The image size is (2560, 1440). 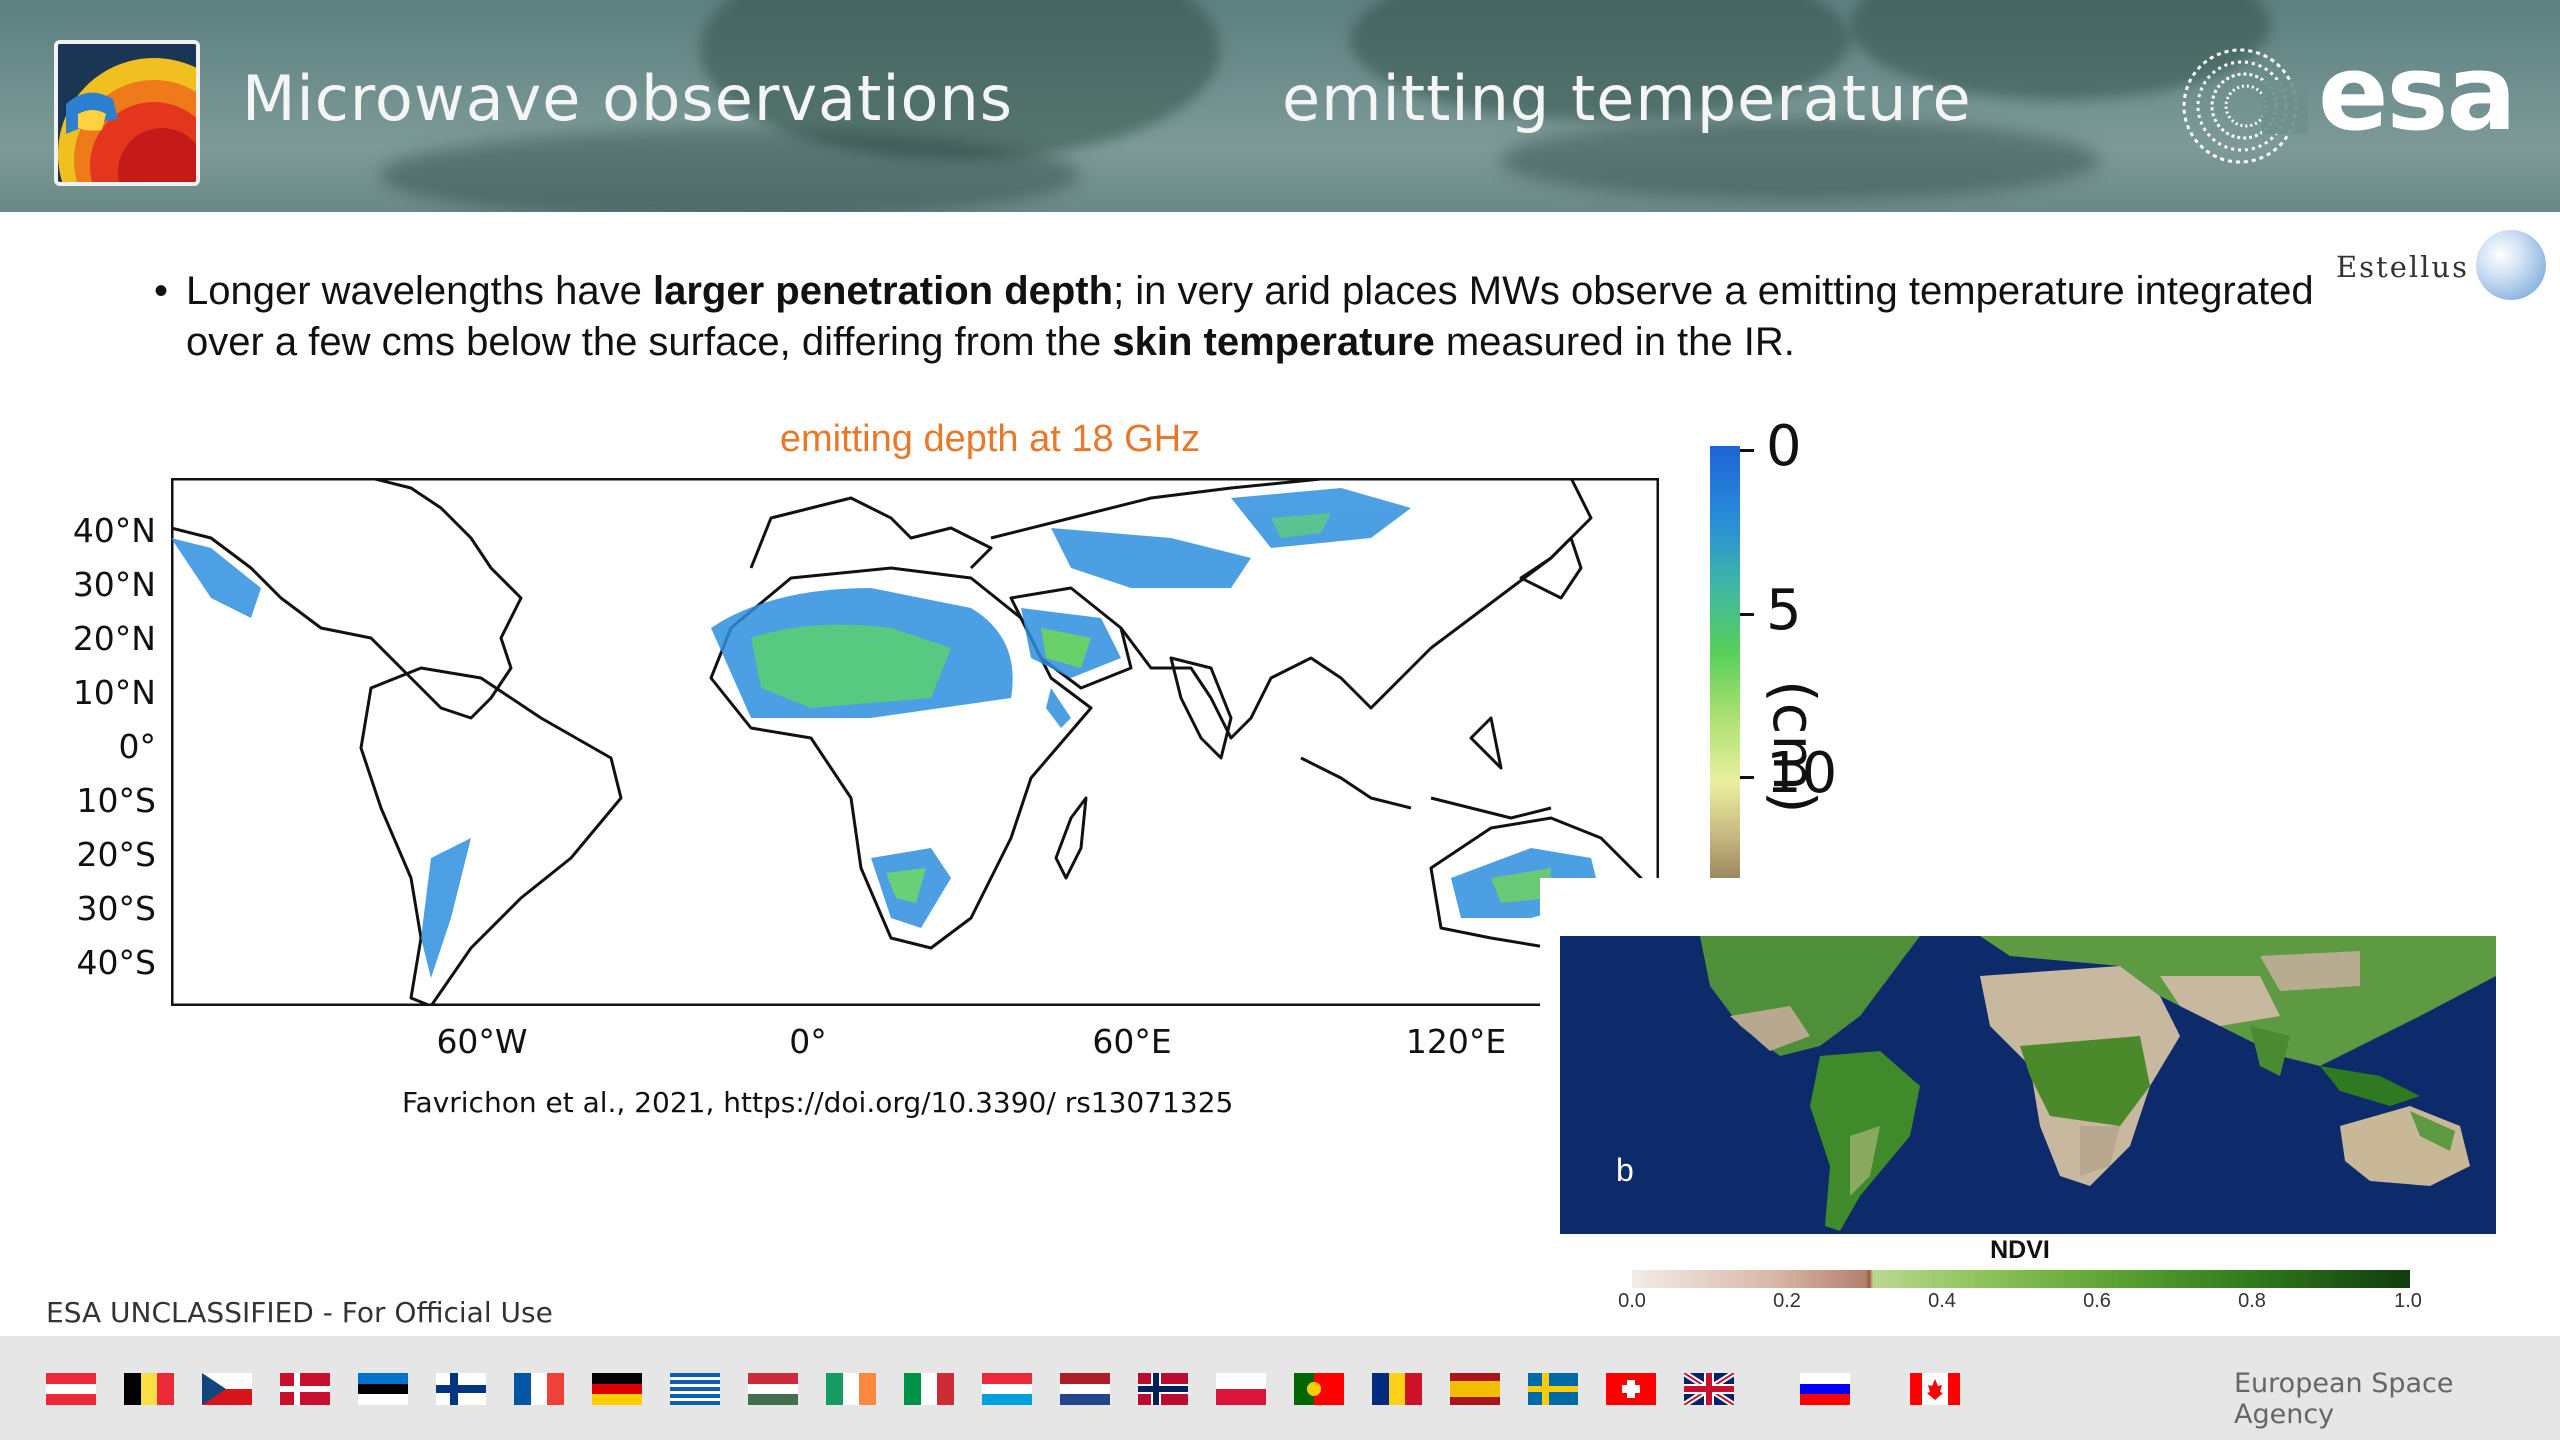 What do you see at coordinates (482, 1041) in the screenshot?
I see `lon-label-60w: 60°W` at bounding box center [482, 1041].